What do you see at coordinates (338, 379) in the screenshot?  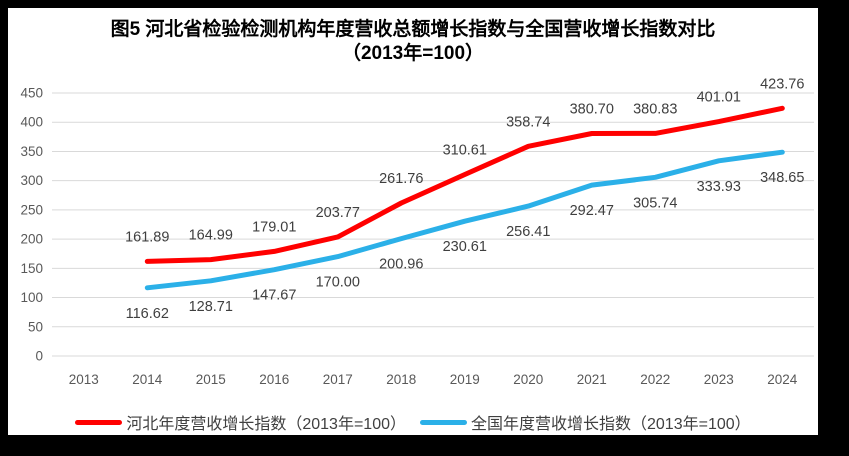 I see `x-axis-tick-label: 2017` at bounding box center [338, 379].